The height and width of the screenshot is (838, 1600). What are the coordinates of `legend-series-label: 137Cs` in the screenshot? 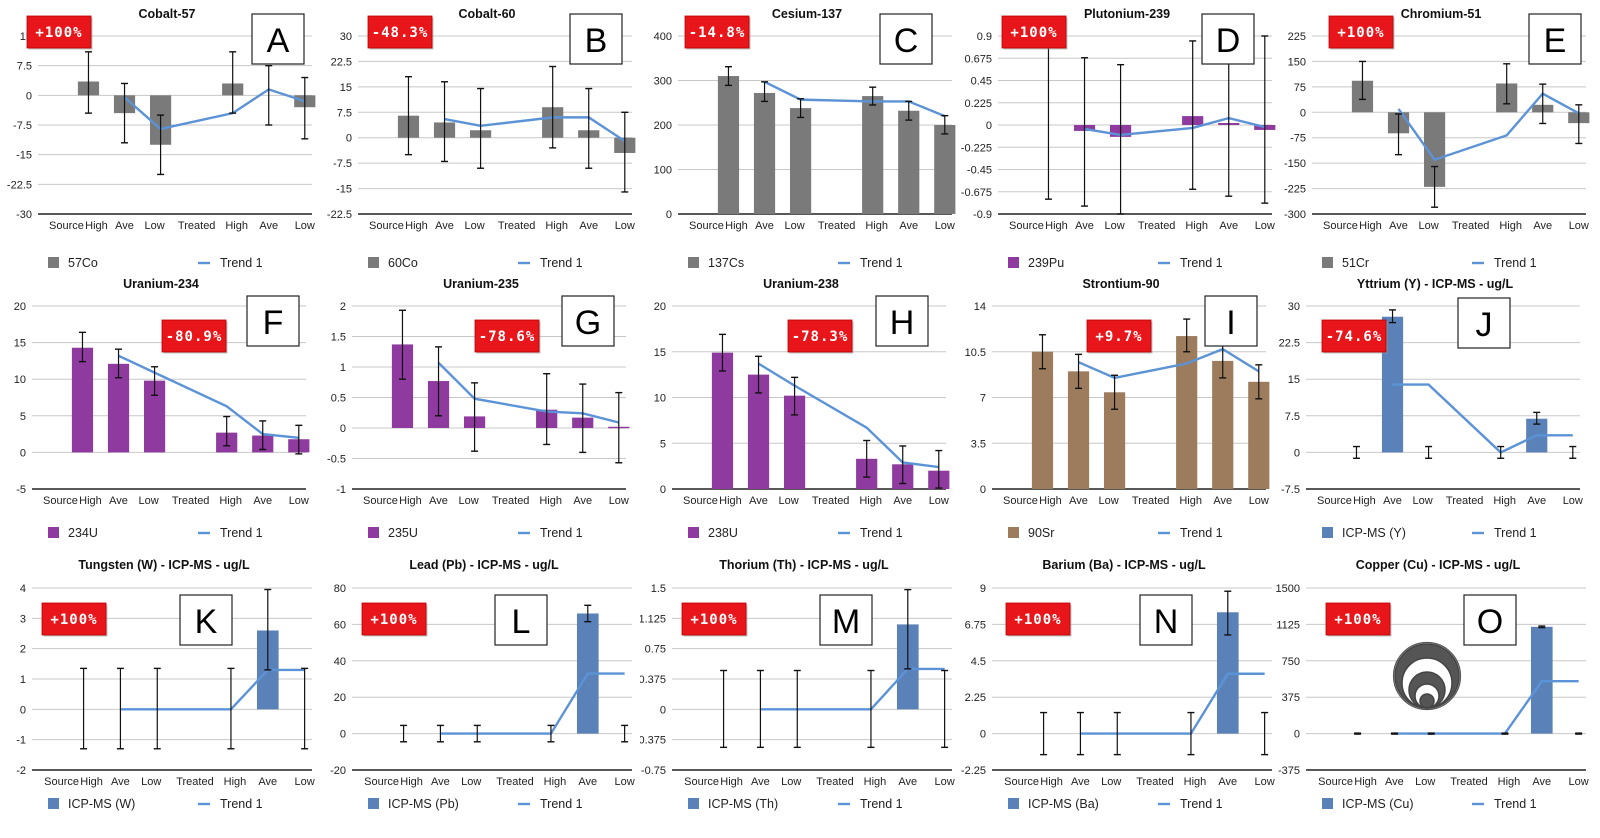 It's located at (726, 263).